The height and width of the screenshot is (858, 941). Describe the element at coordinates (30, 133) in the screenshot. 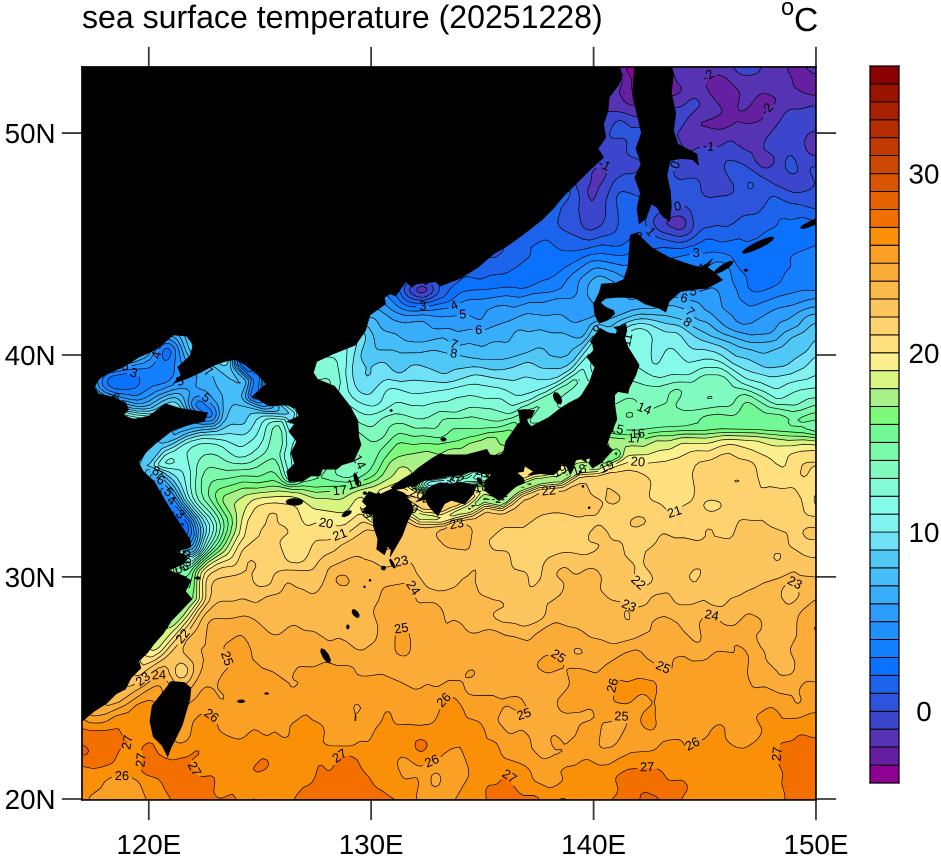

I see `svg-text: 50N` at that location.